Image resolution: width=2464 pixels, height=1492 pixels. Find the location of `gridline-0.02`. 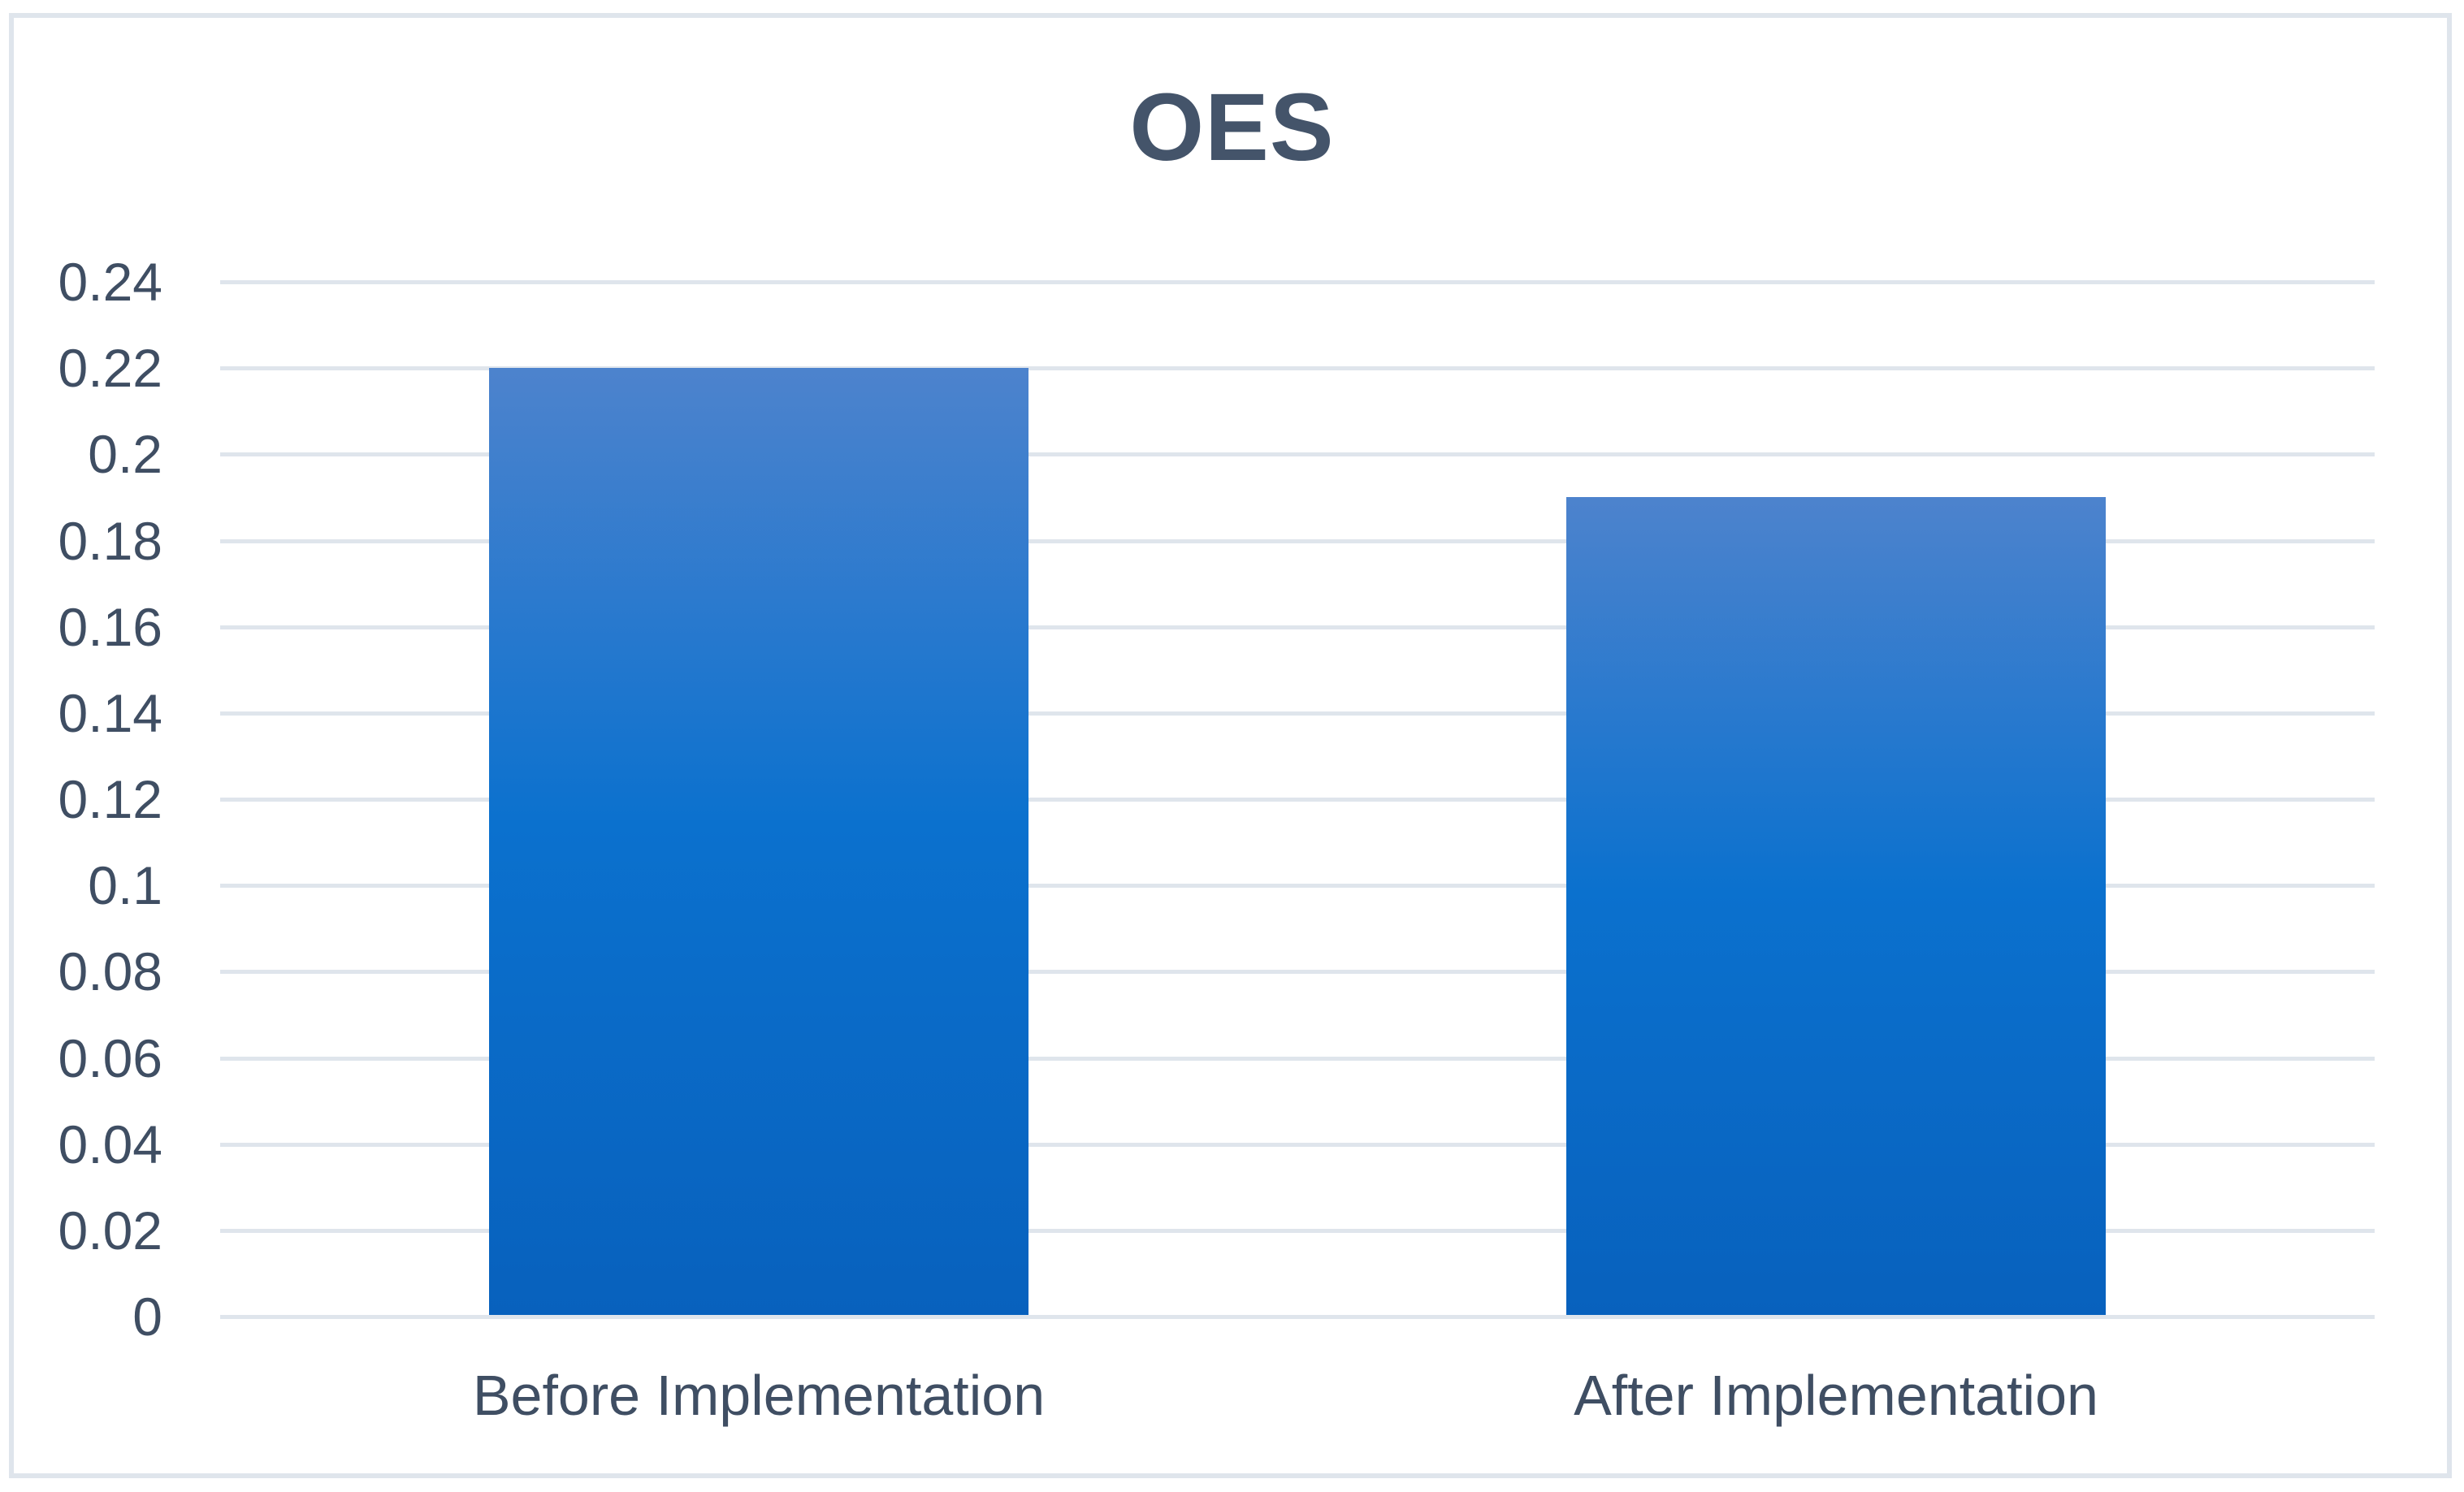

gridline-0.02 is located at coordinates (1297, 1230).